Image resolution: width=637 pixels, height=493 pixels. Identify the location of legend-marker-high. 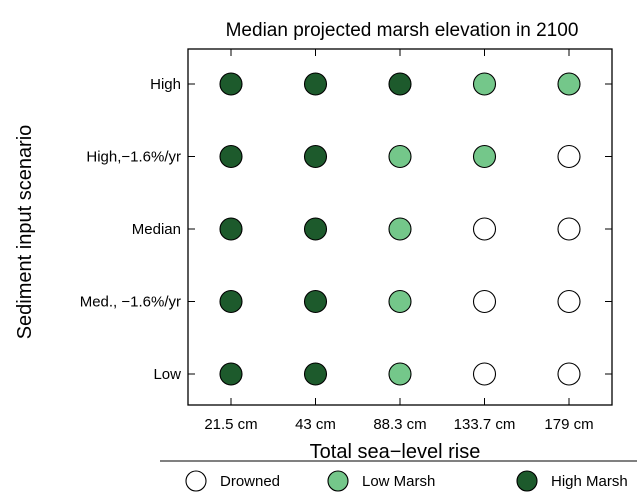
(527, 481).